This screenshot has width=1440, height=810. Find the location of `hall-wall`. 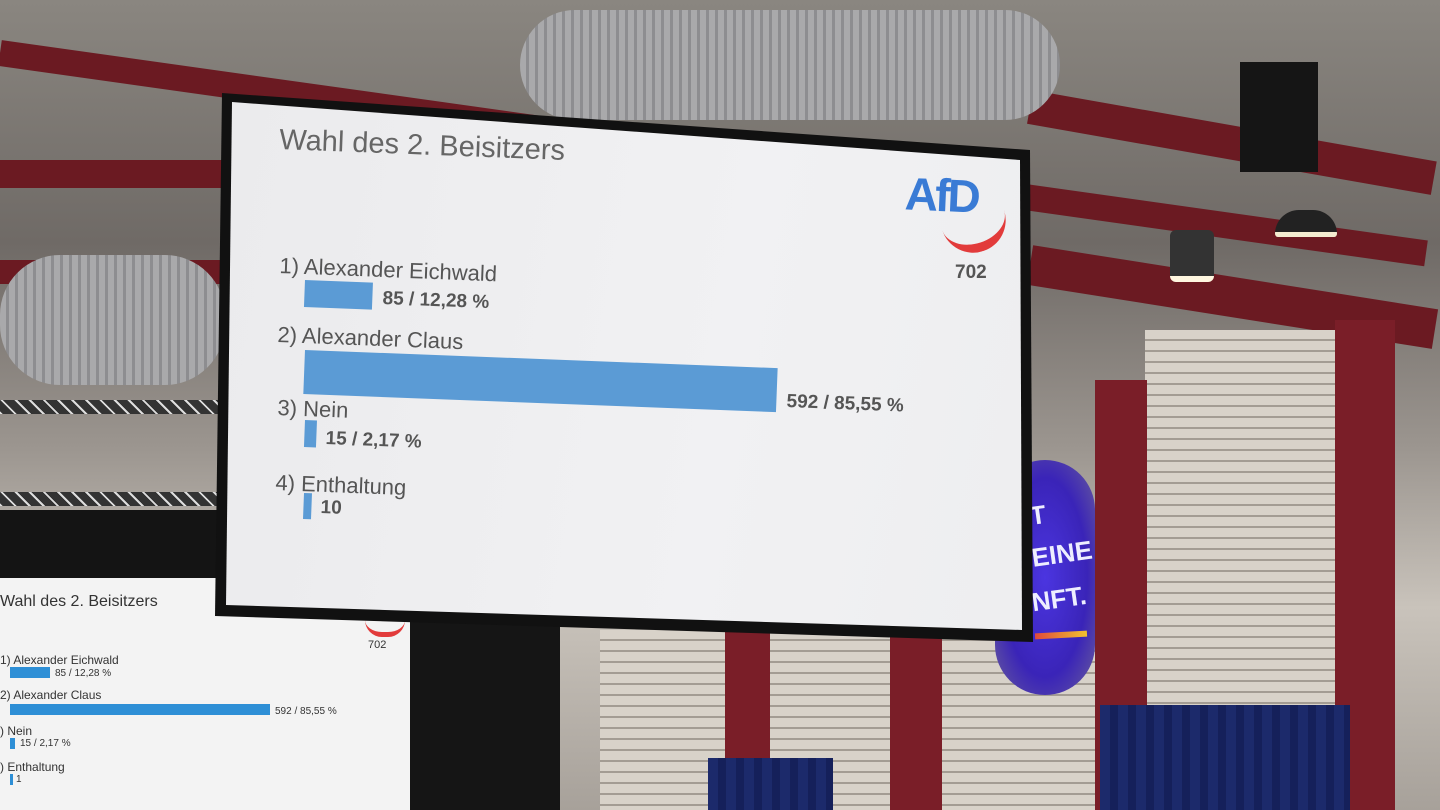

hall-wall is located at coordinates (1245, 520).